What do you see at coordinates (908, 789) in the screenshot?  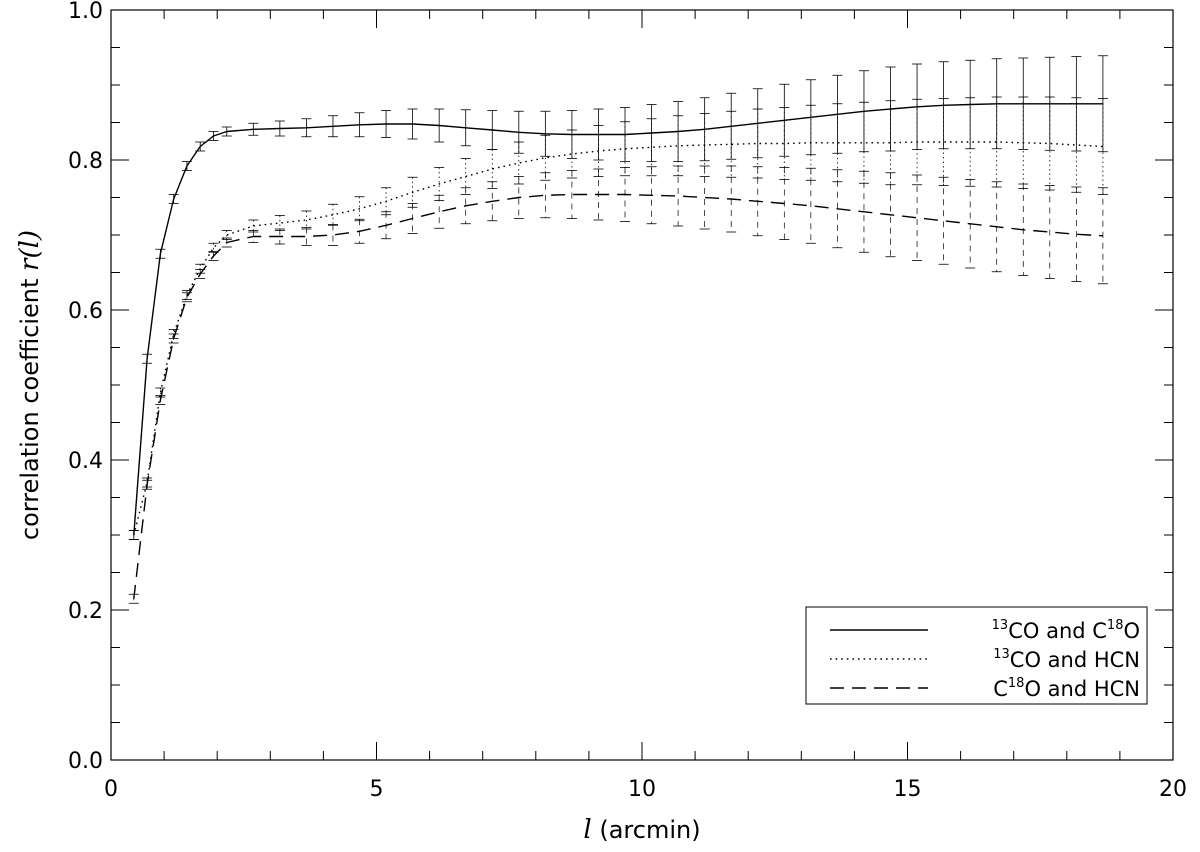 I see `x-tick-label: 15` at bounding box center [908, 789].